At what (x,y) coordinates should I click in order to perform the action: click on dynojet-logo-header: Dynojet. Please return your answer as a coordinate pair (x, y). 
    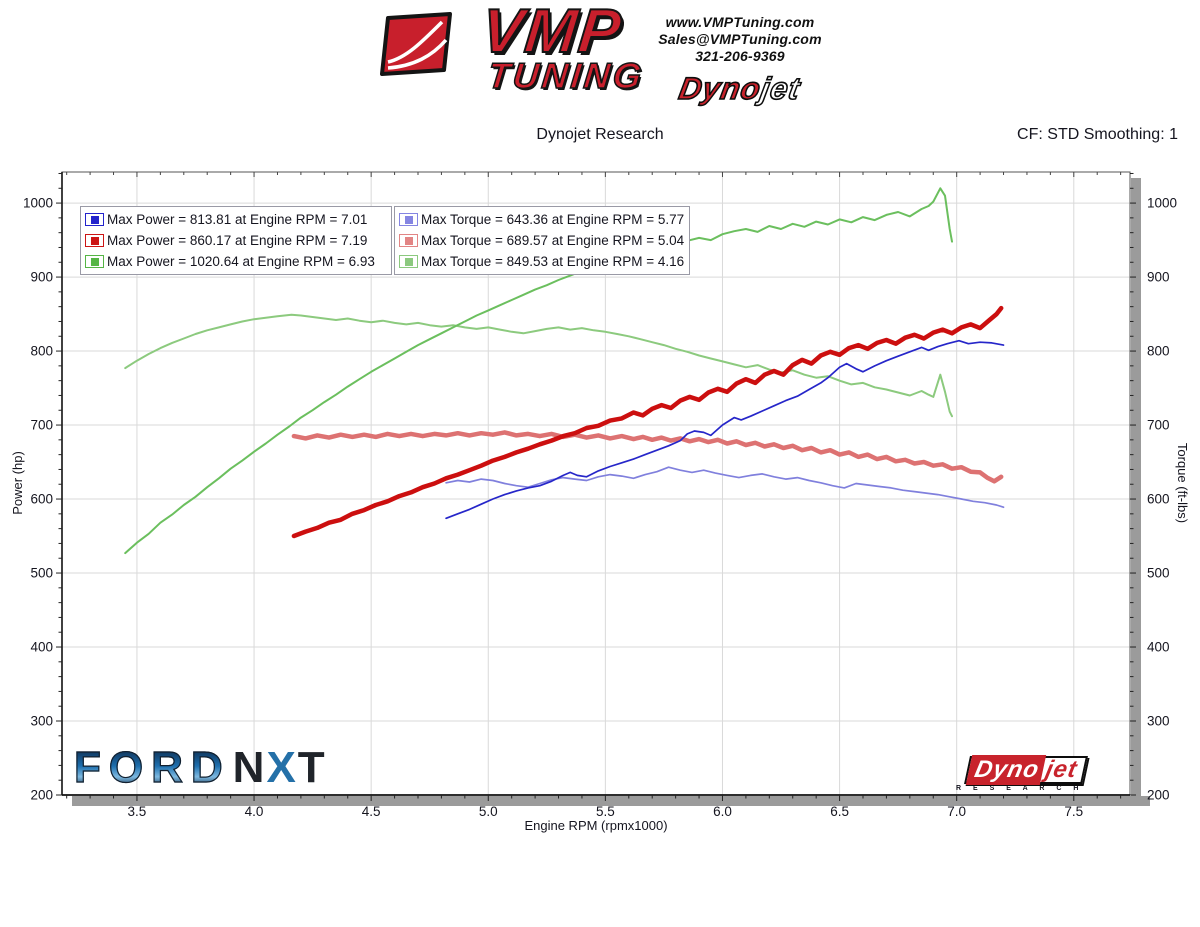
    Looking at the image, I should click on (740, 88).